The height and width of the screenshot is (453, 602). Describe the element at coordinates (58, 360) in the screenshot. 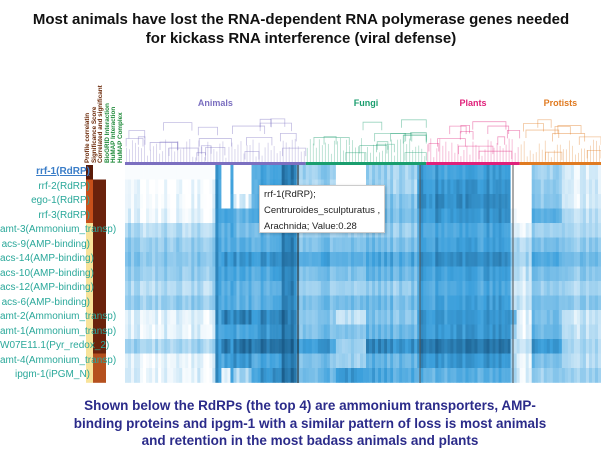

I see `row-label: amt-4(Ammonium_transp)` at that location.